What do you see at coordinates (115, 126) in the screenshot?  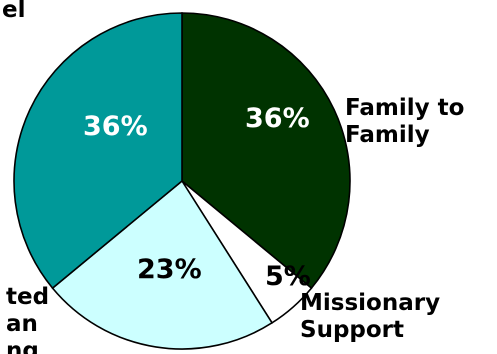 I see `slice-percent-label-3: 36%` at bounding box center [115, 126].